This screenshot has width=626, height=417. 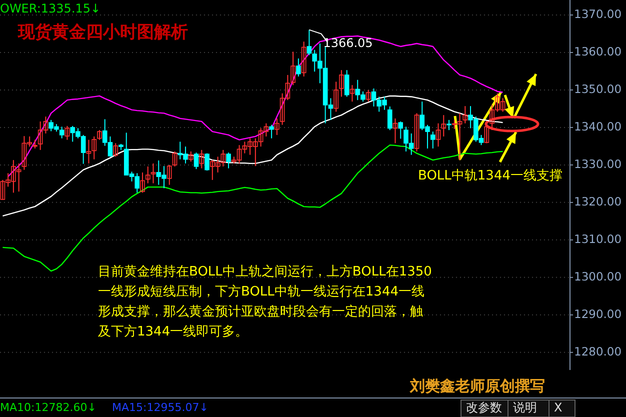 I want to click on annotation: BOLL中轨1344一线支撑, so click(x=490, y=176).